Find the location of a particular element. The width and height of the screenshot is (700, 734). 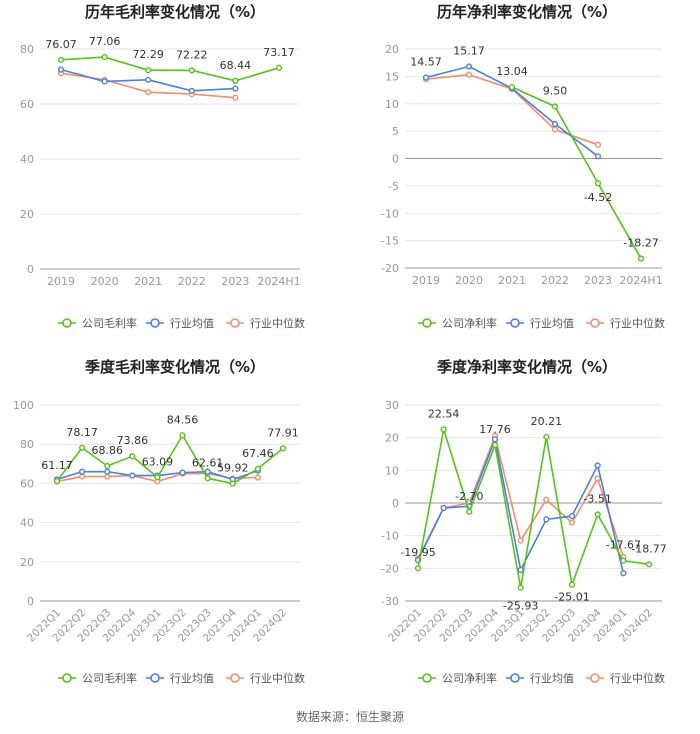

x-tick-label: 2024H1 is located at coordinates (640, 280).